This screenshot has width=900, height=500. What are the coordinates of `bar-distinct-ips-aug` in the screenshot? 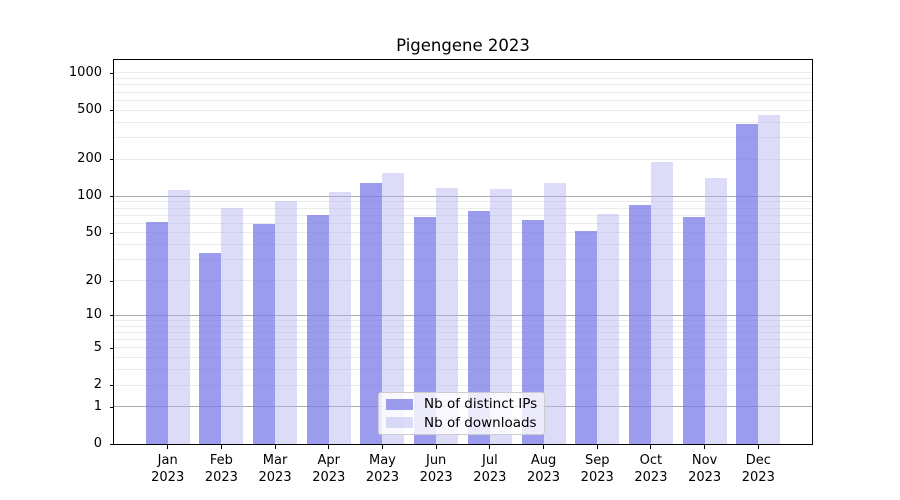 It's located at (532, 331).